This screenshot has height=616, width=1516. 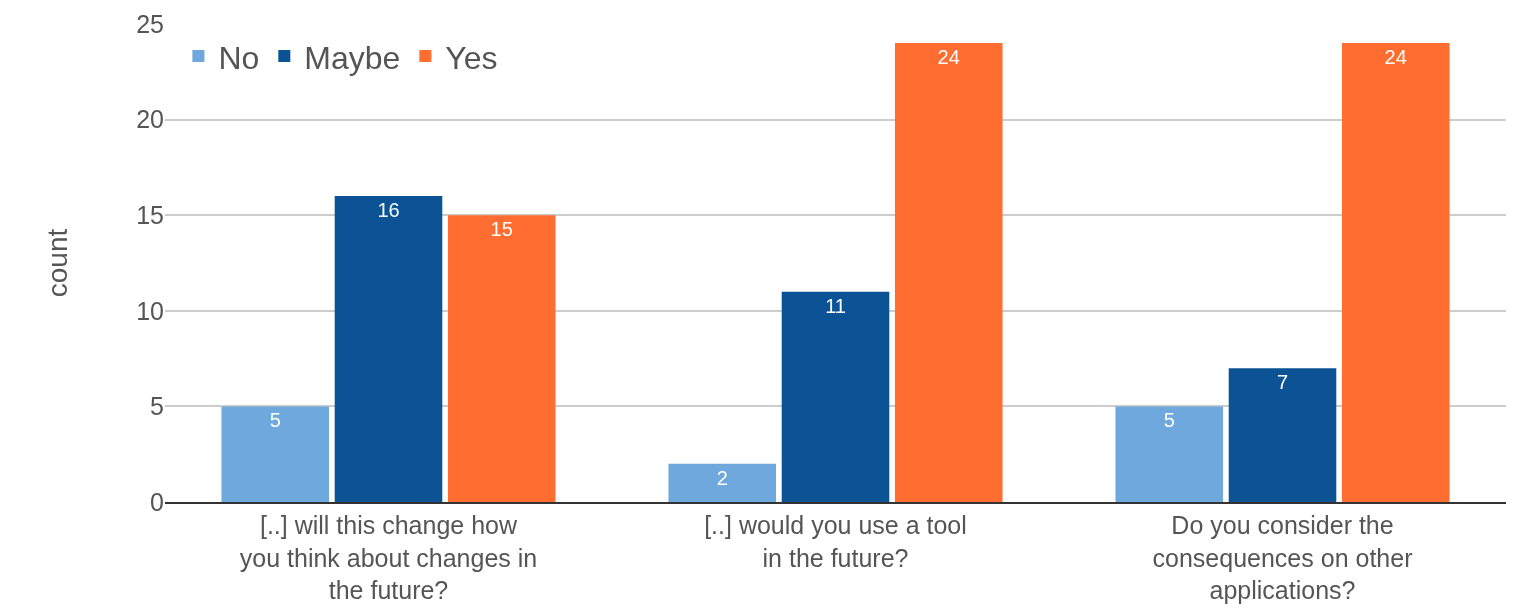 What do you see at coordinates (352, 57) in the screenshot?
I see `legend-label: Maybe` at bounding box center [352, 57].